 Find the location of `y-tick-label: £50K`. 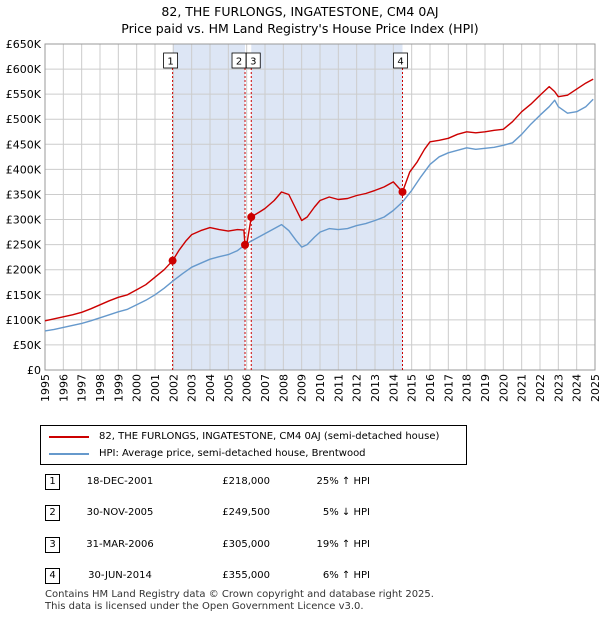

y-tick-label: £50K is located at coordinates (27, 345).